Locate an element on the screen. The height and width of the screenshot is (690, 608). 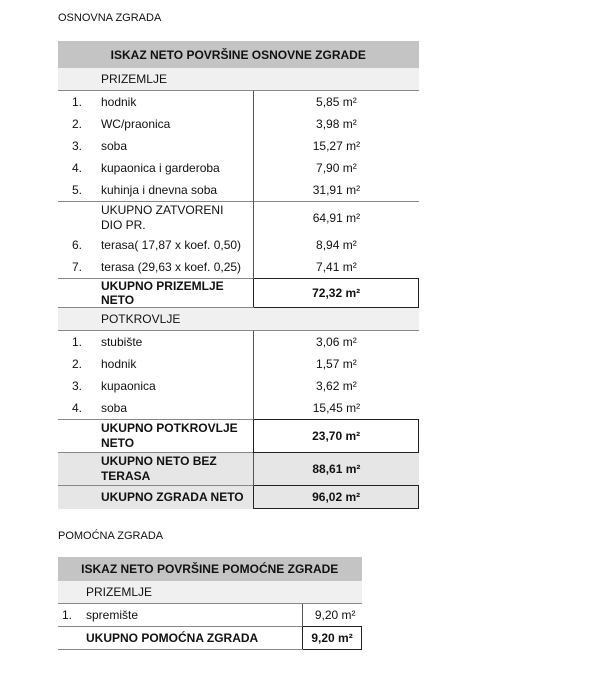
table-row: 1. spremište 9,20 m² is located at coordinates (210, 615).